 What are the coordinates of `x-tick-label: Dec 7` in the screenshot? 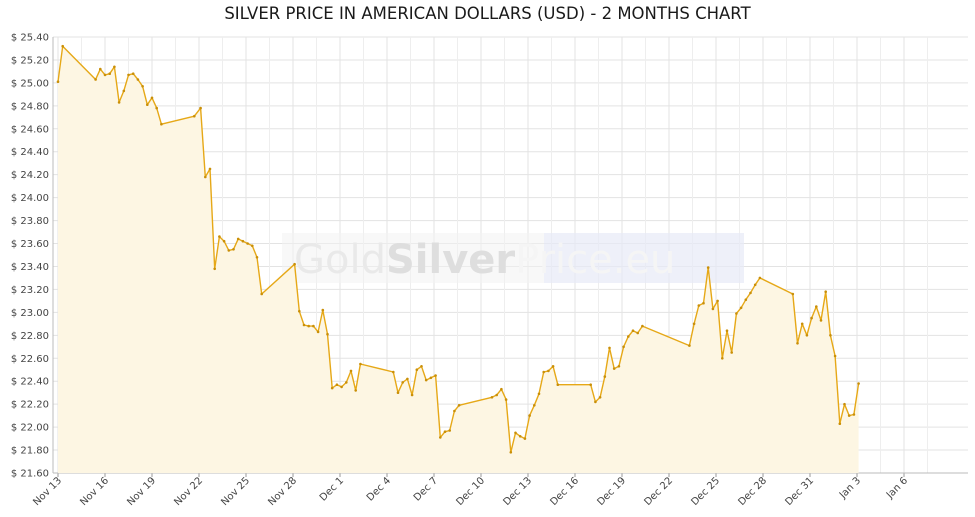 It's located at (426, 489).